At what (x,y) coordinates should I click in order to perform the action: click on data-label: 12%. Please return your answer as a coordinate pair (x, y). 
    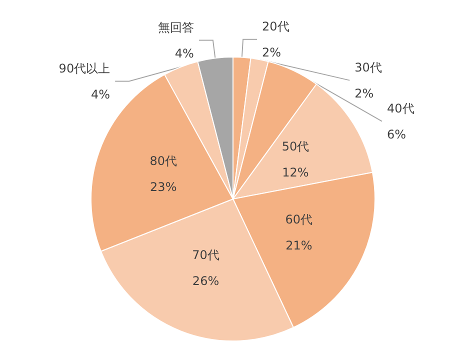
    Looking at the image, I should click on (295, 172).